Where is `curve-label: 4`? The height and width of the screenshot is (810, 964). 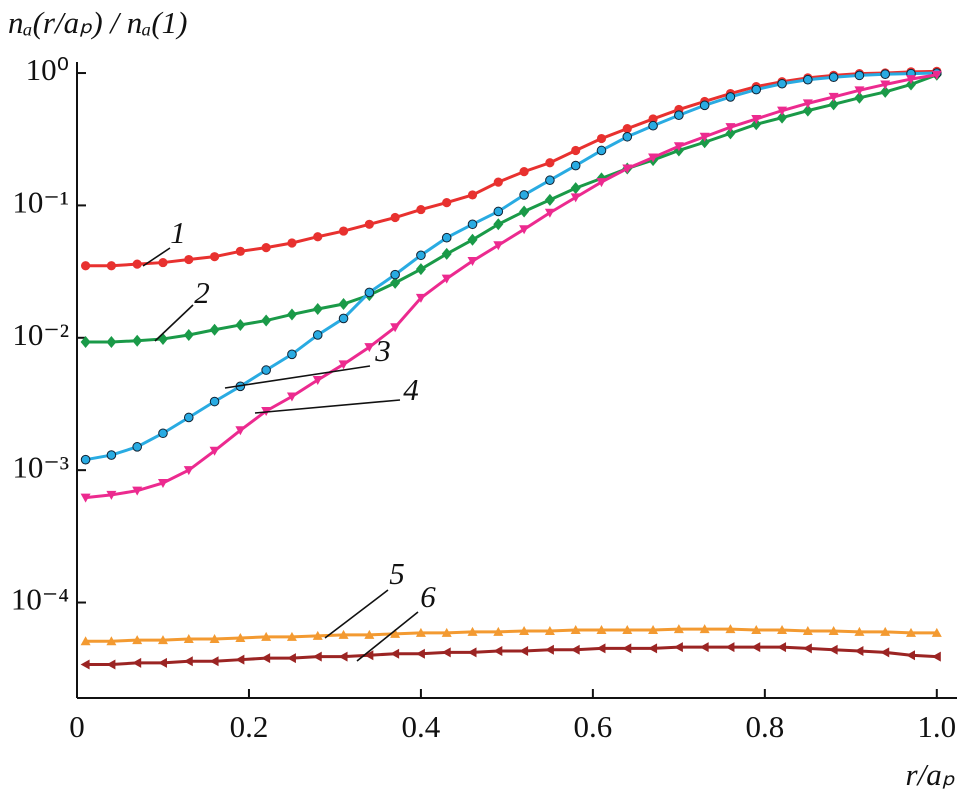 curve-label: 4 is located at coordinates (411, 389).